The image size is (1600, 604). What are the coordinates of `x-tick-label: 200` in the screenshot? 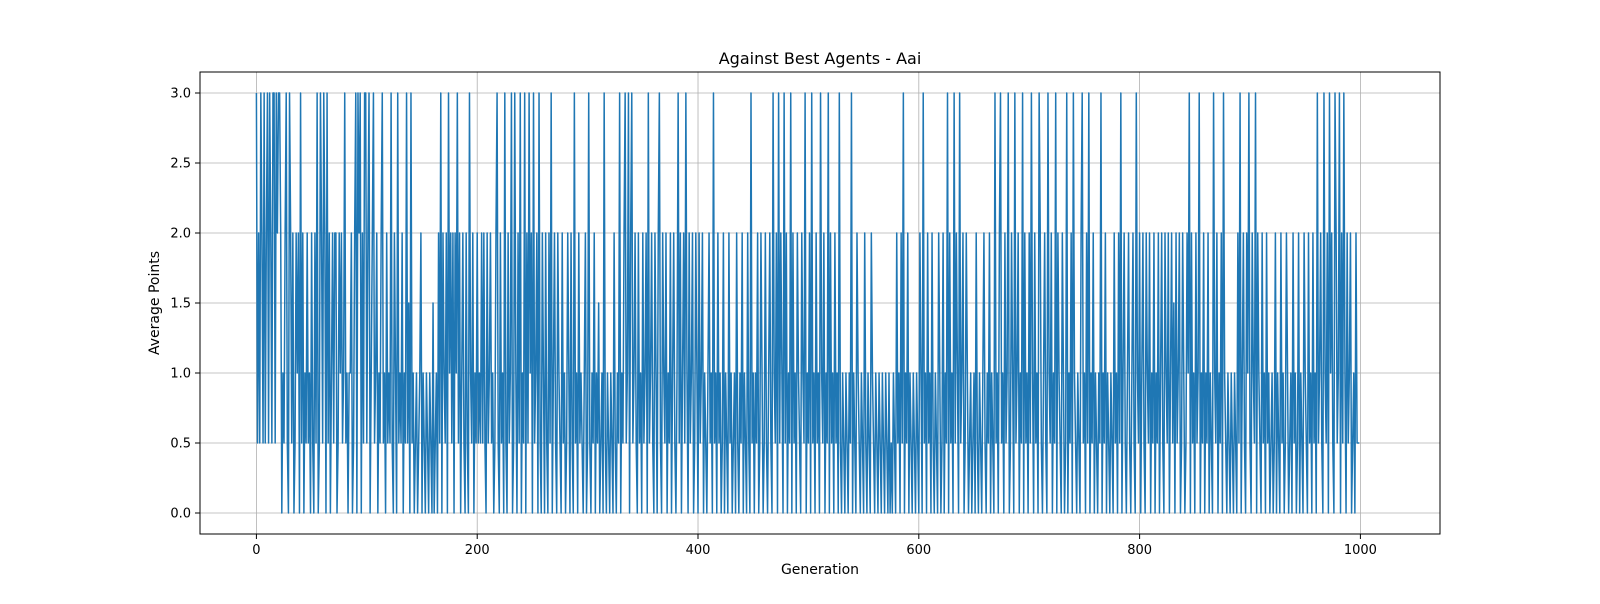 It's located at (477, 550).